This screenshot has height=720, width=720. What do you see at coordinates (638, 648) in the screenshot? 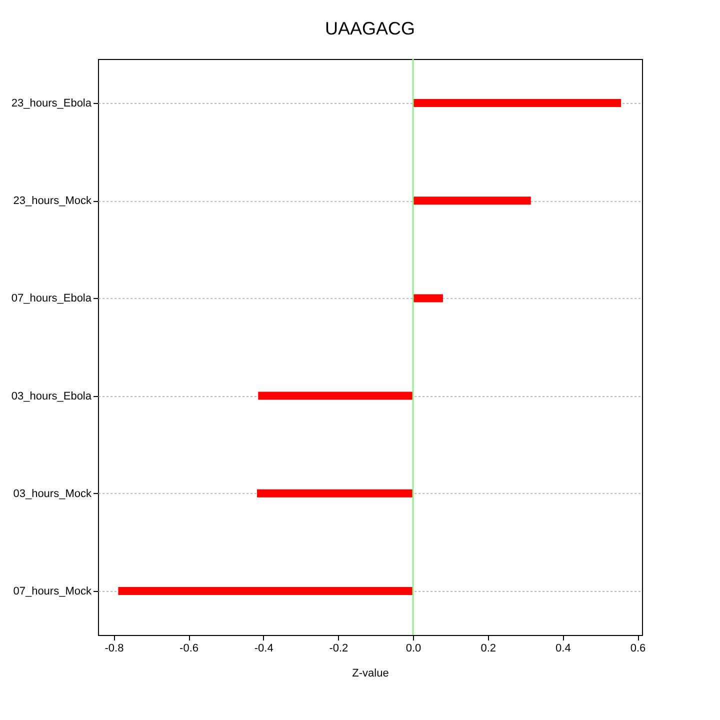
I see `x-tick-label: 0.6` at bounding box center [638, 648].